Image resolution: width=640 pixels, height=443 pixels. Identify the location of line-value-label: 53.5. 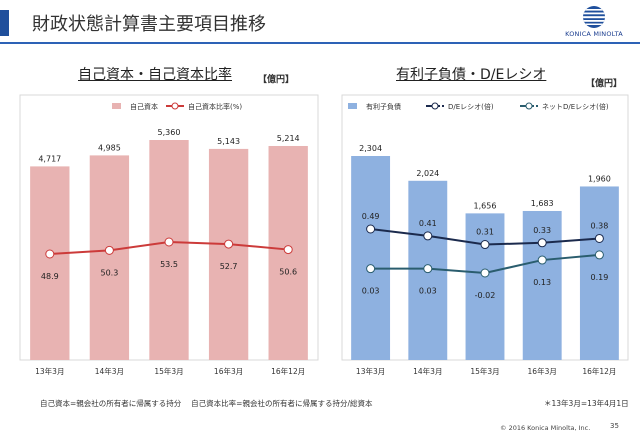
(169, 264).